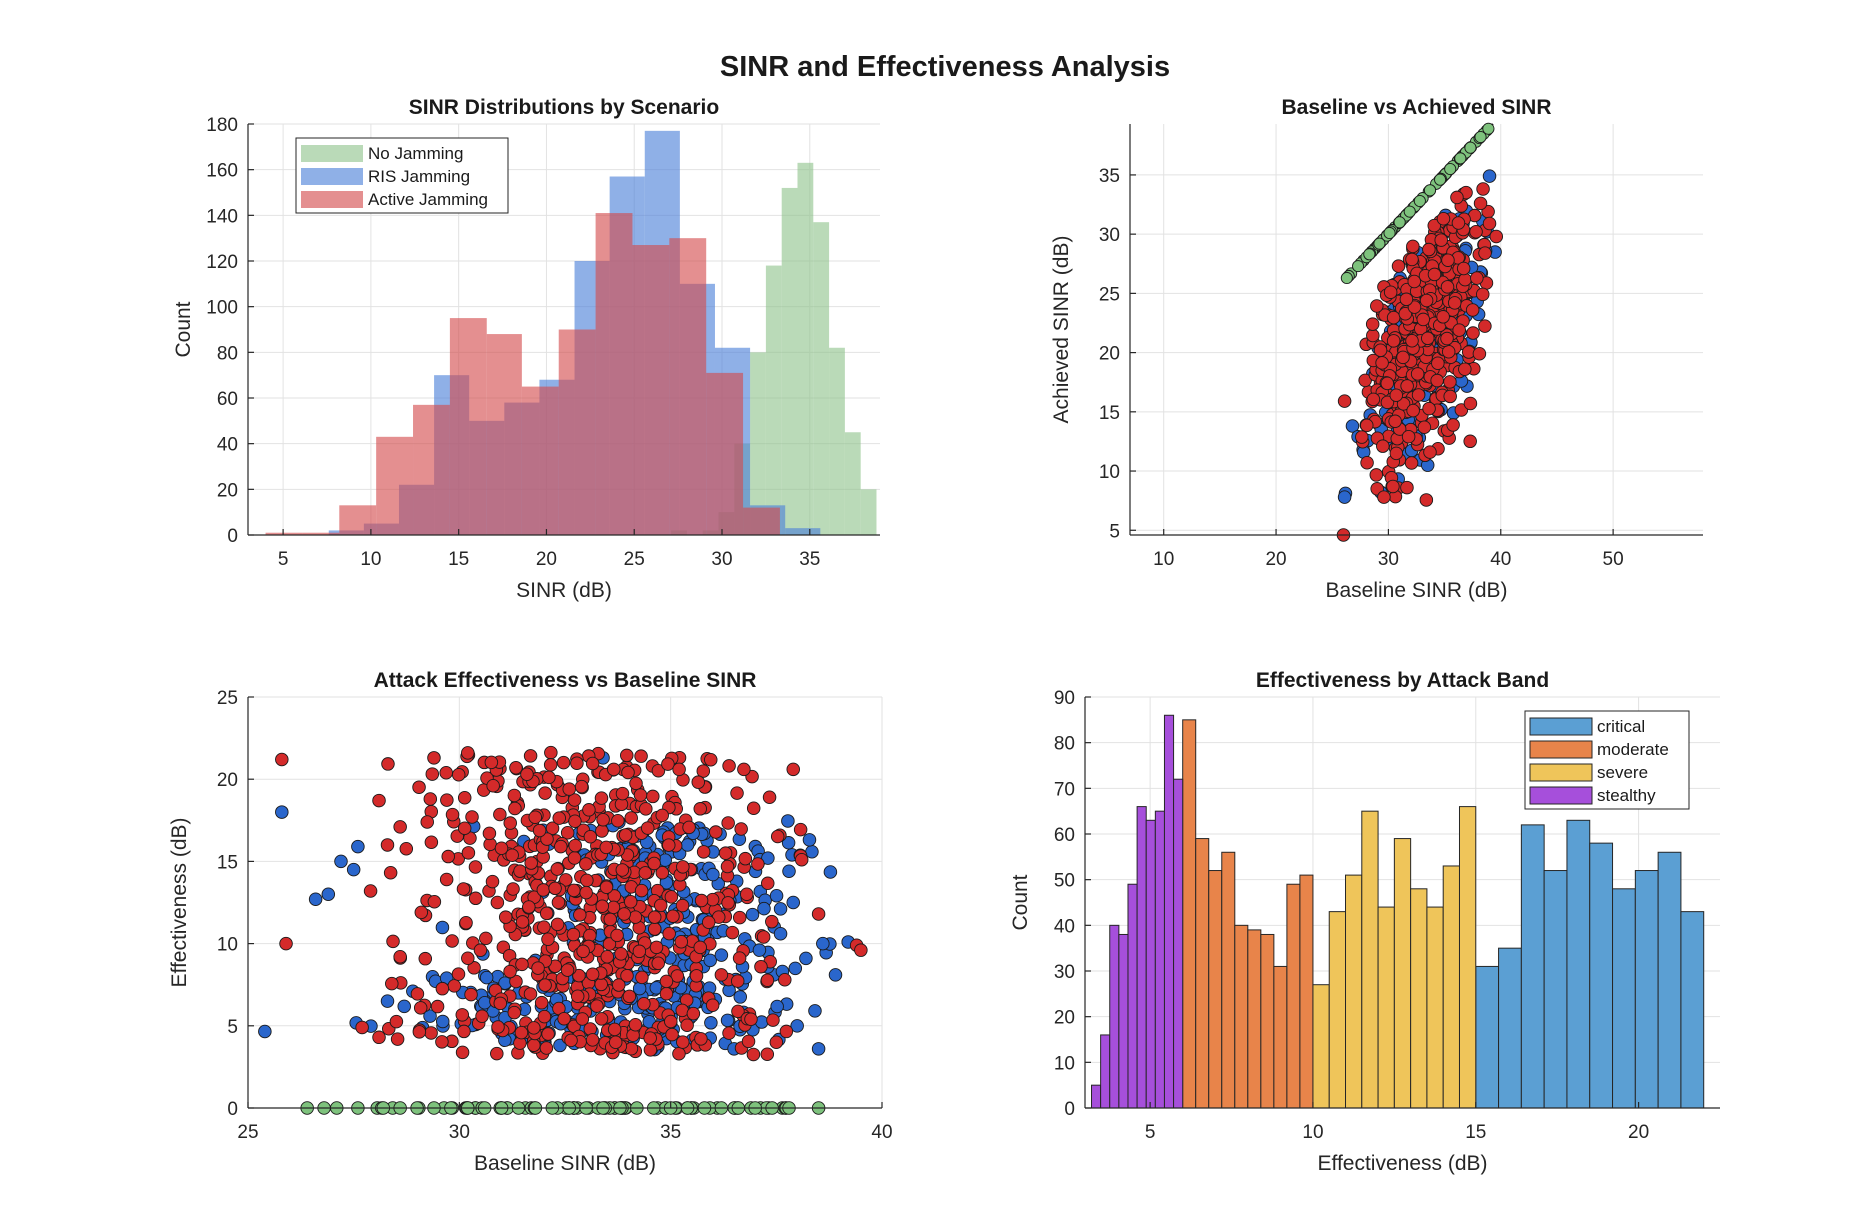 The width and height of the screenshot is (1875, 1225). I want to click on x-tick-label: 20, so click(546, 559).